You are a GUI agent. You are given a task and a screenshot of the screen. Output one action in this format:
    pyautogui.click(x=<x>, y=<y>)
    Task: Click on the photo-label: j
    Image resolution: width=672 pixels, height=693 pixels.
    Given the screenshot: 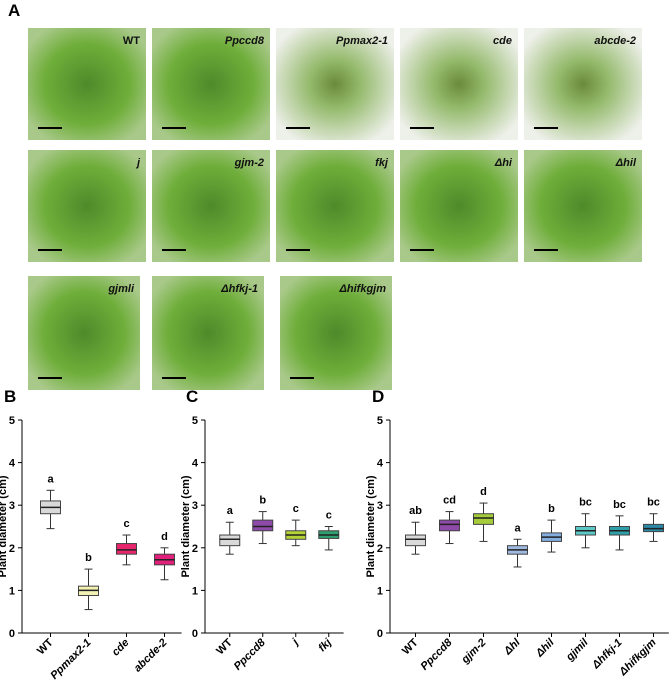 What is the action you would take?
    pyautogui.click(x=138, y=163)
    